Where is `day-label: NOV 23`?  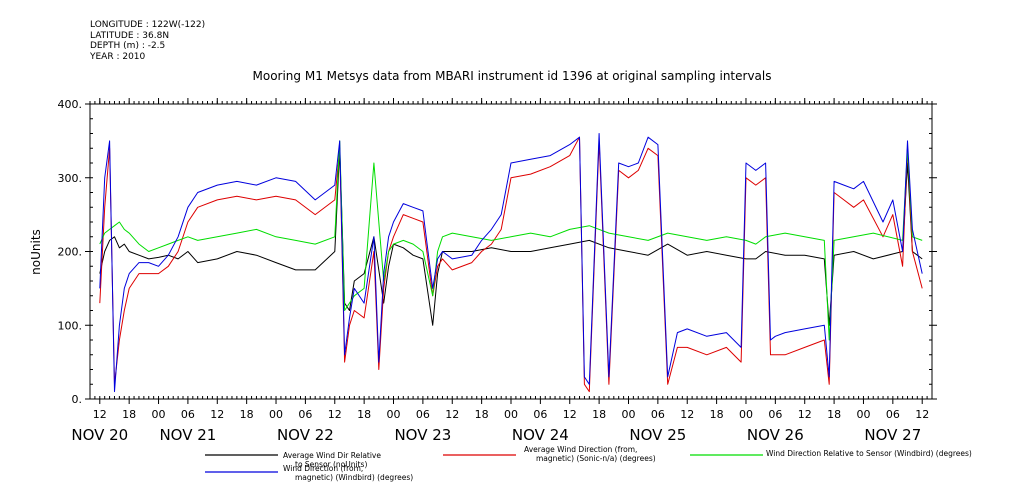
day-label: NOV 23 is located at coordinates (422, 435).